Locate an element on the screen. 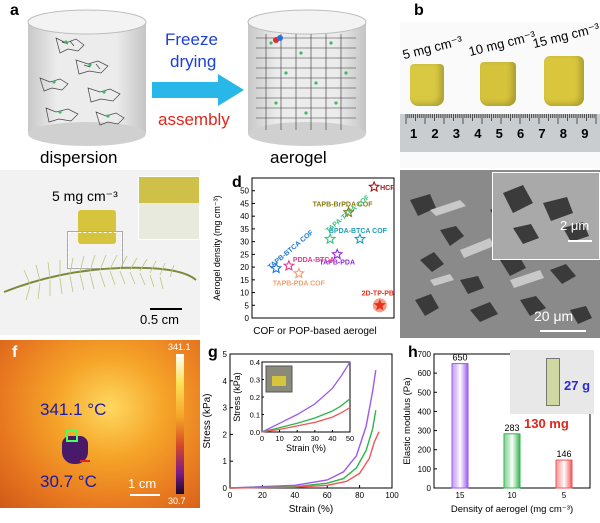  panel-h-label: h is located at coordinates (413, 352).